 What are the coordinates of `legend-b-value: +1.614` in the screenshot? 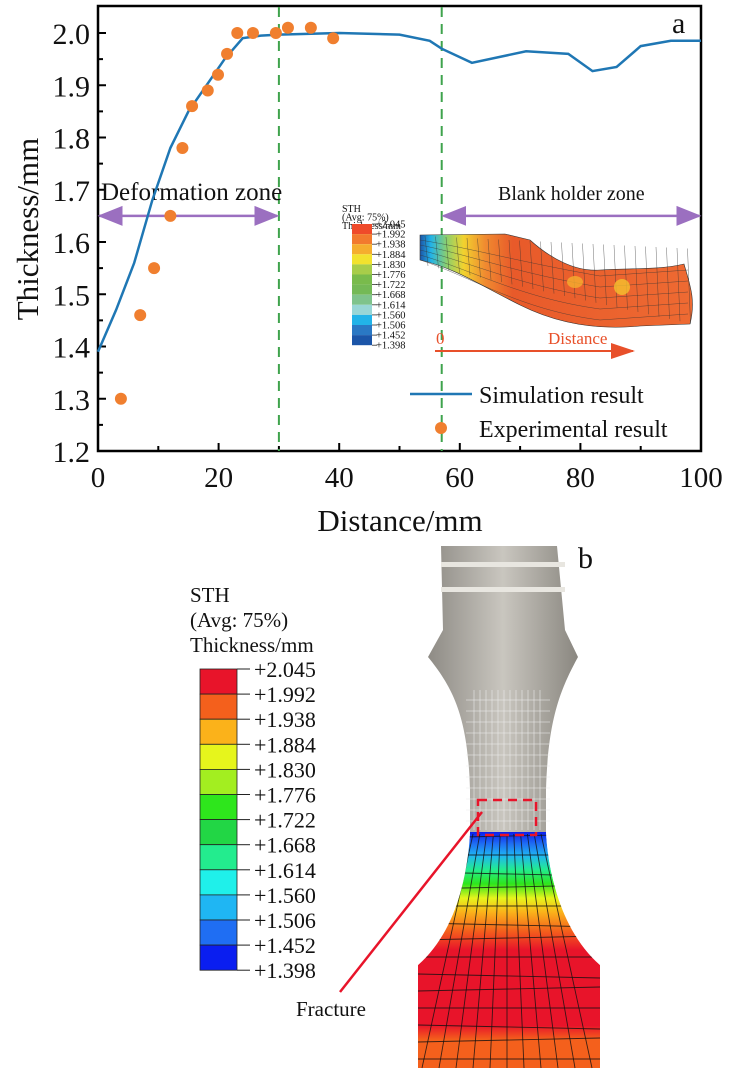 It's located at (285, 870).